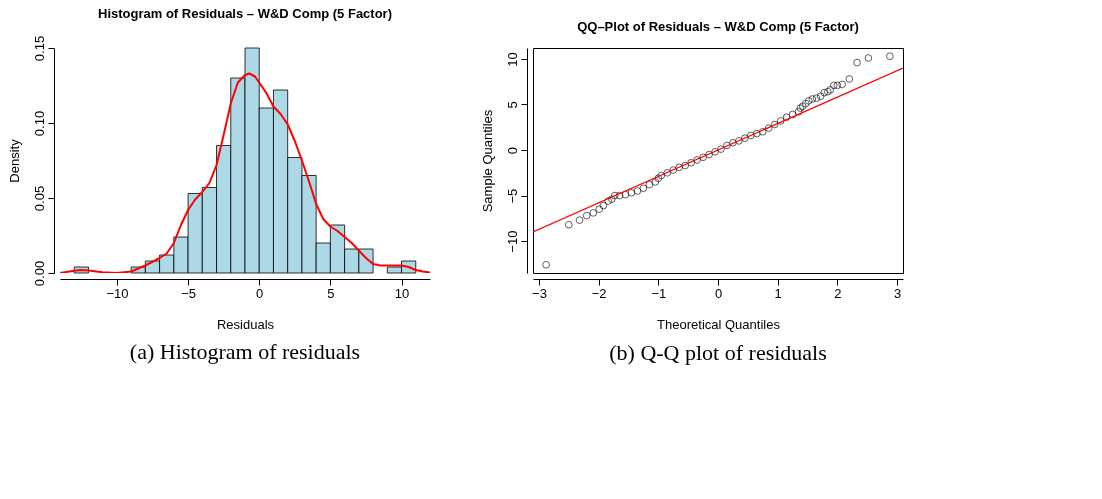 The height and width of the screenshot is (499, 1102). I want to click on y-tick-label: 0.10, so click(39, 123).